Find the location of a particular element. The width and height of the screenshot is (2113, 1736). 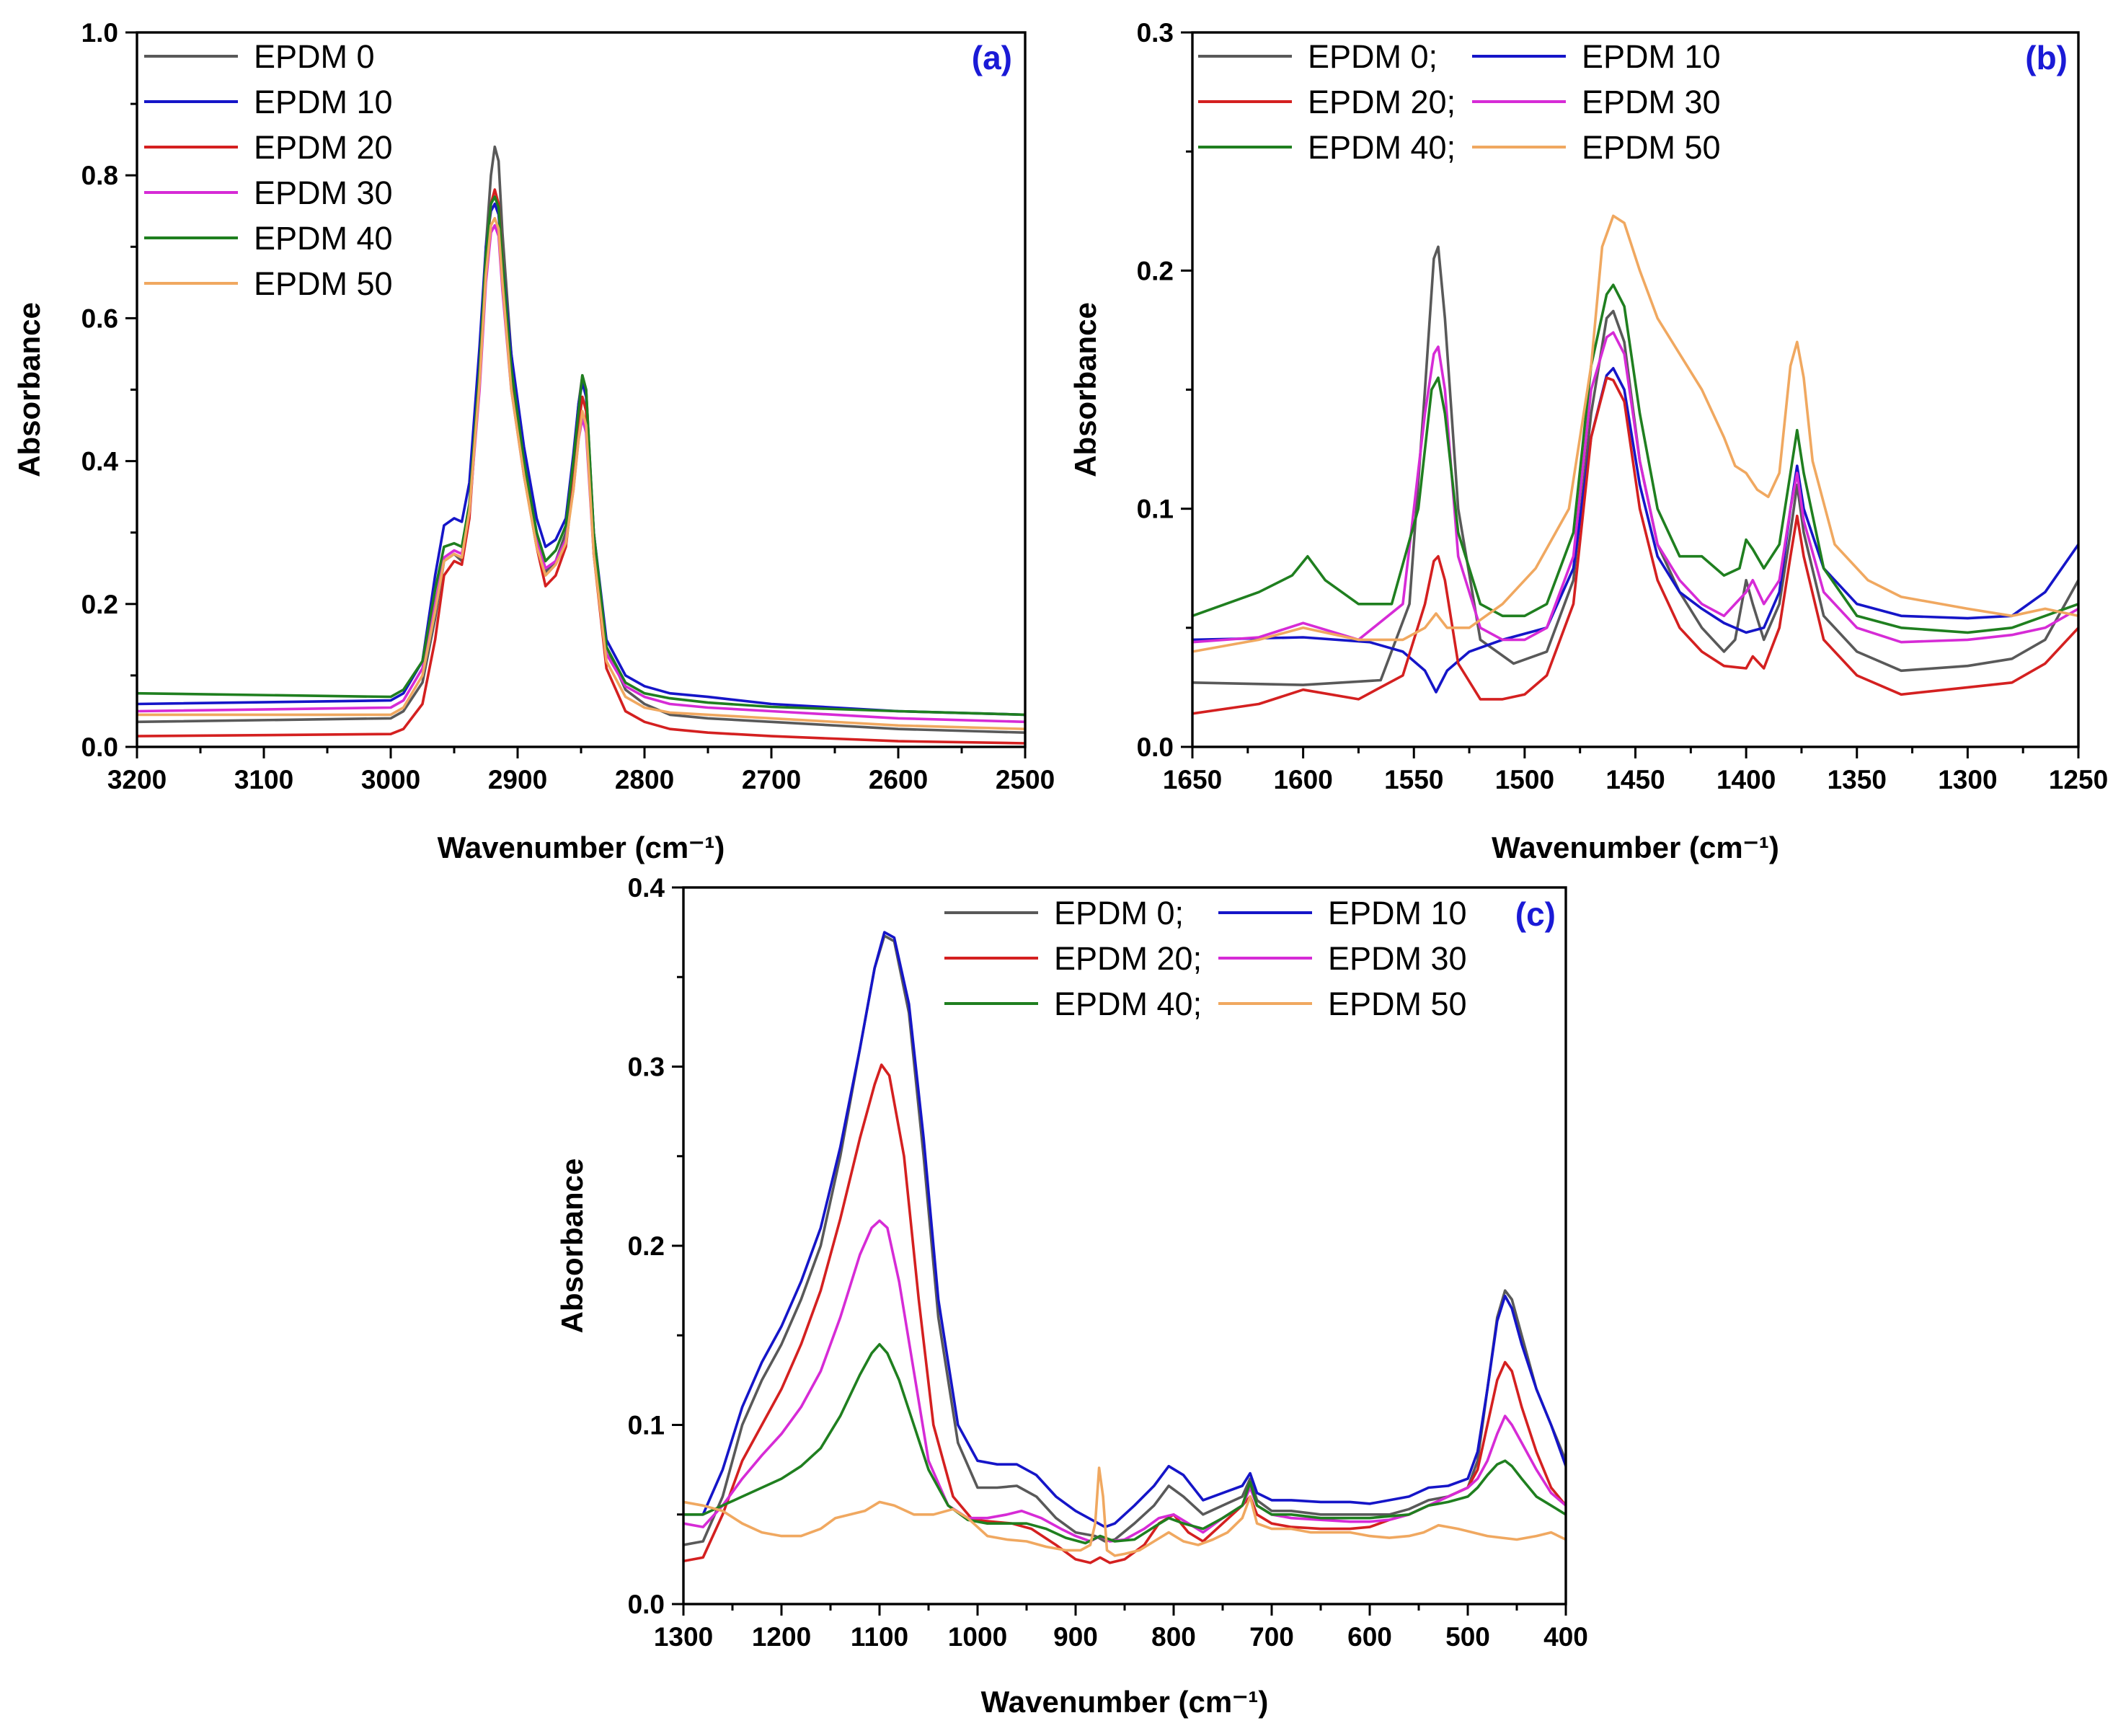

x-tick-label: 700 is located at coordinates (1271, 1637).